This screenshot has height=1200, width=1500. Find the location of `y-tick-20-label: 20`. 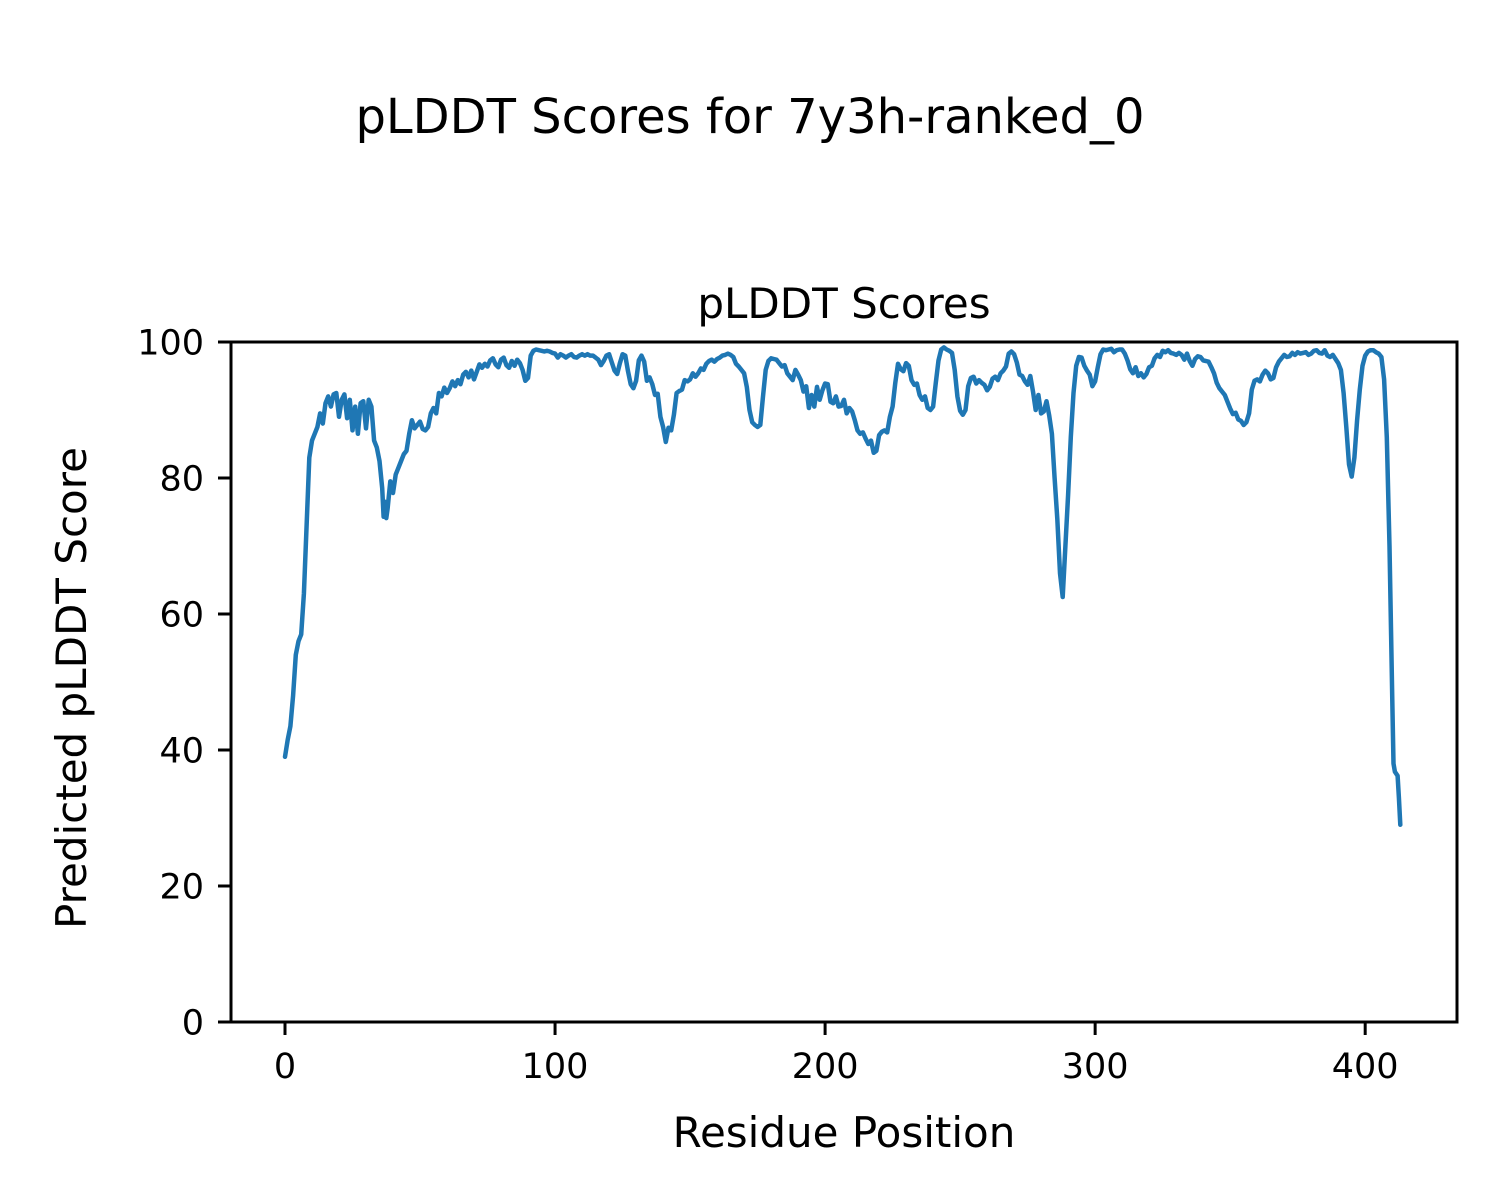

y-tick-20-label: 20 is located at coordinates (181, 888).